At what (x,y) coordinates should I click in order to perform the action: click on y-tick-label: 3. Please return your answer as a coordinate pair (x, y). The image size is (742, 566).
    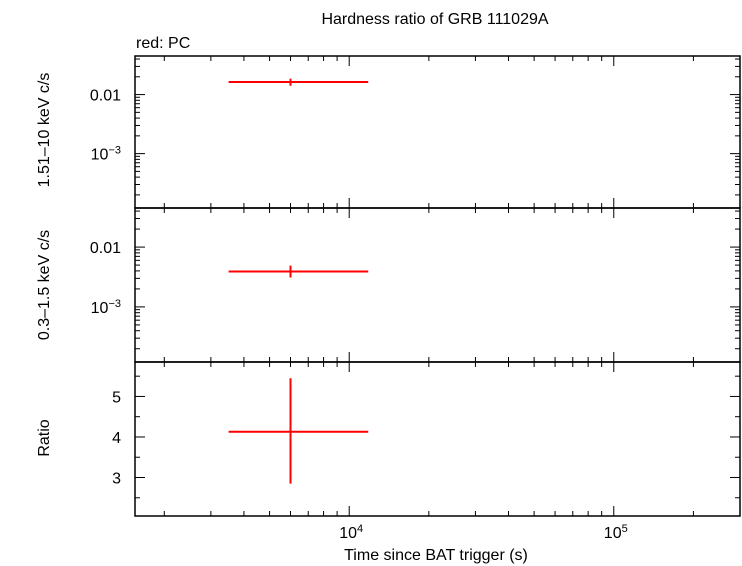
    Looking at the image, I should click on (116, 479).